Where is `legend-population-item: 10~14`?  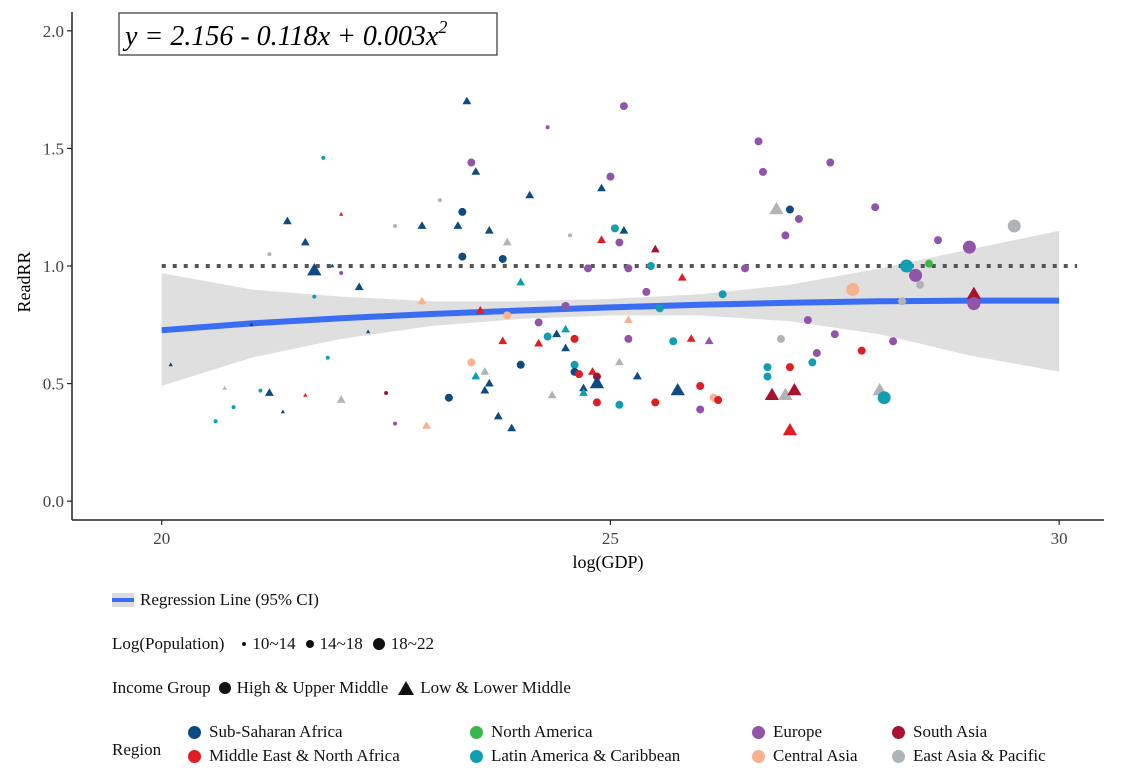
legend-population-item: 10~14 is located at coordinates (274, 643).